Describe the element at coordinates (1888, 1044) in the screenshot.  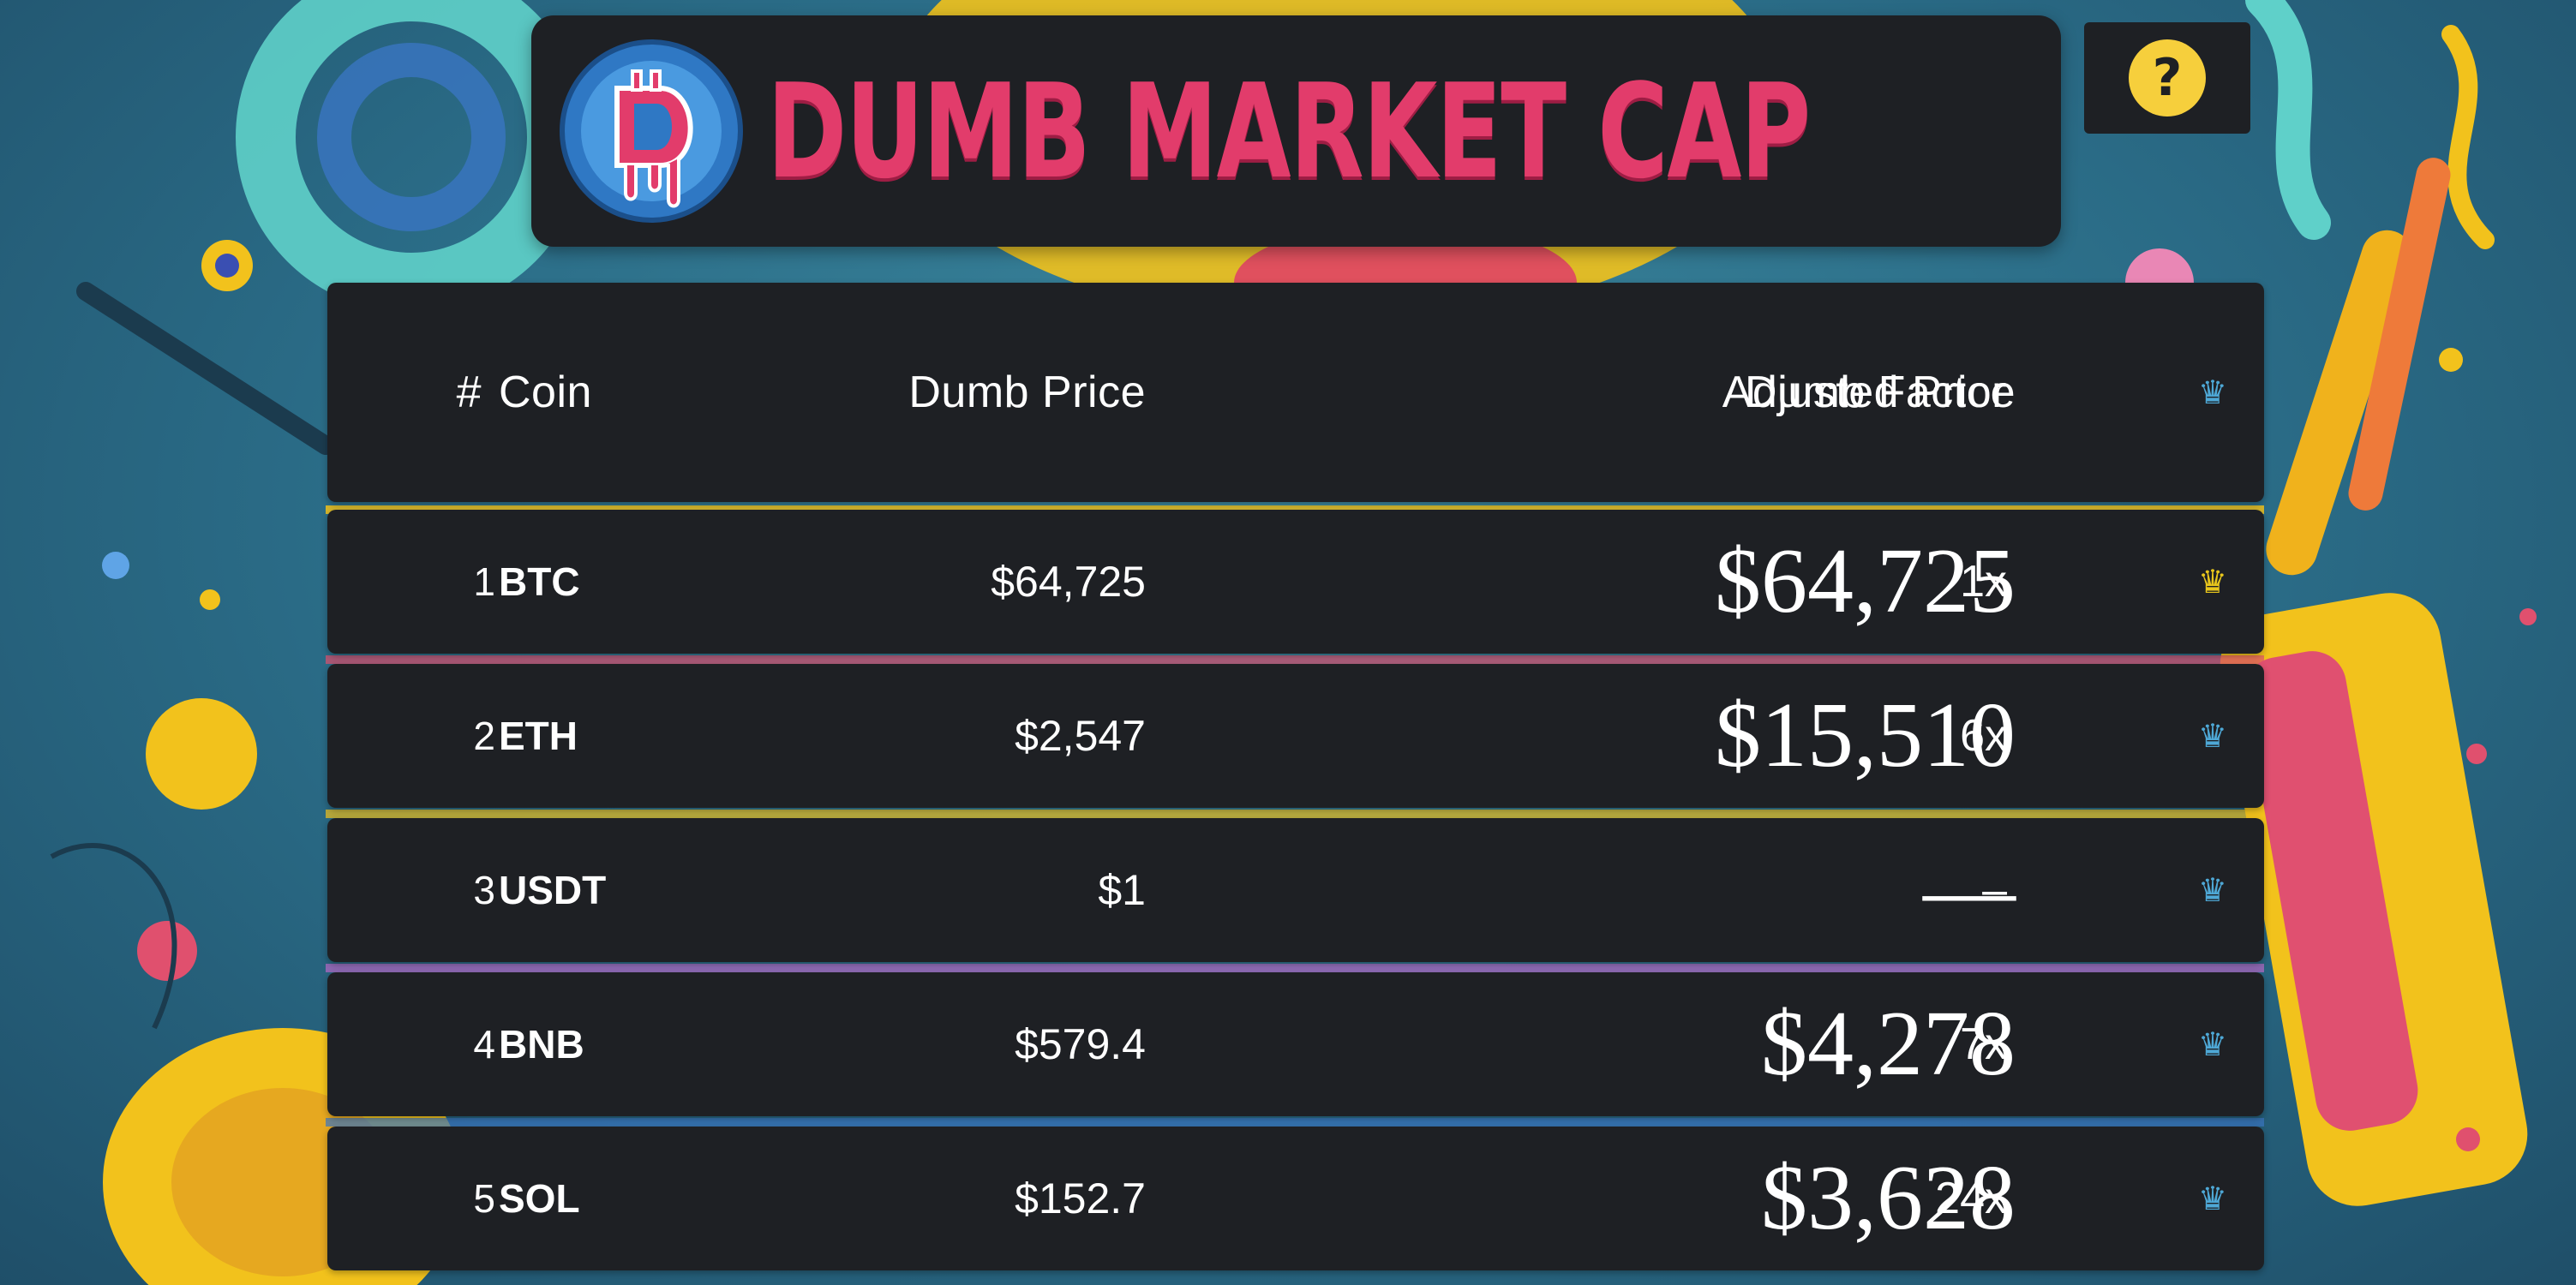
I see `adjusted-price-value: $4,278` at that location.